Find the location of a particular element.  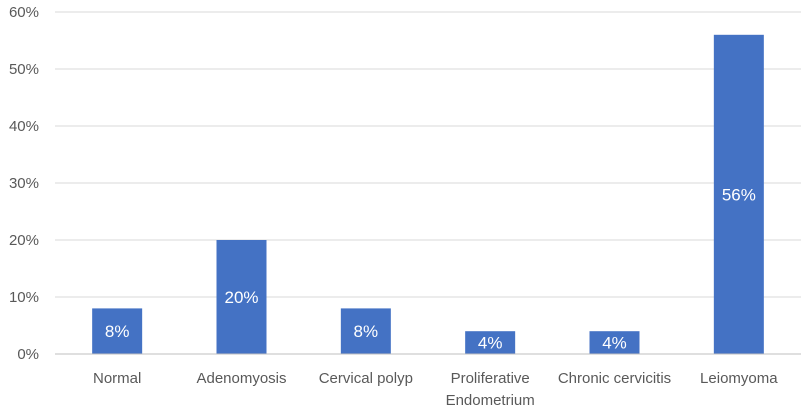

data-label: 56% is located at coordinates (739, 194).